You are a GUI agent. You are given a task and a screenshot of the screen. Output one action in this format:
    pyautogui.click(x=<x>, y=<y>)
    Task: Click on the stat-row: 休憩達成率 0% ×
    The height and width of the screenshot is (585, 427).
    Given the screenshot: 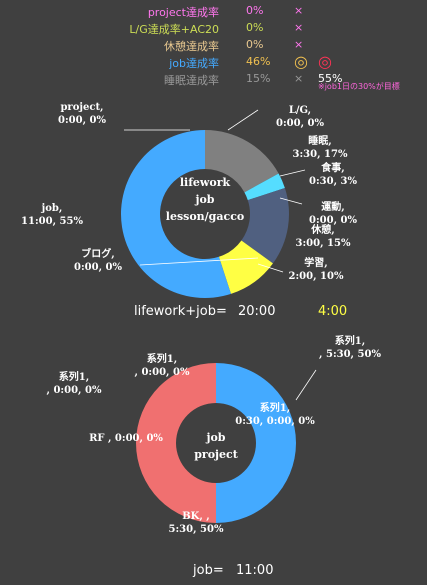 What is the action you would take?
    pyautogui.click(x=213, y=47)
    